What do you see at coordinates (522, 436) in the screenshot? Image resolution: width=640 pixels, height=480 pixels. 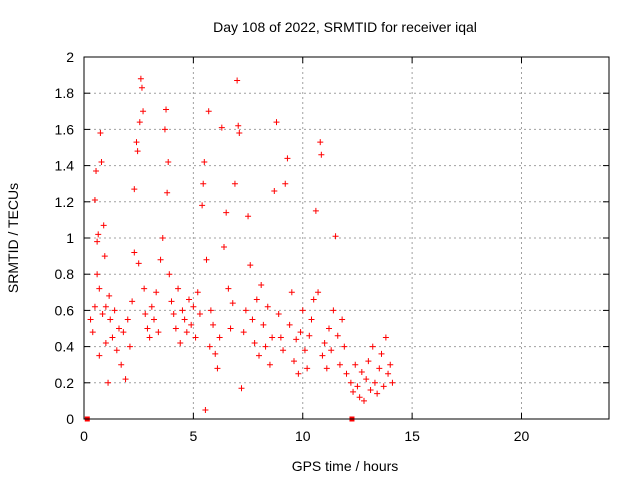 I see `x-tick-label: 20` at bounding box center [522, 436].